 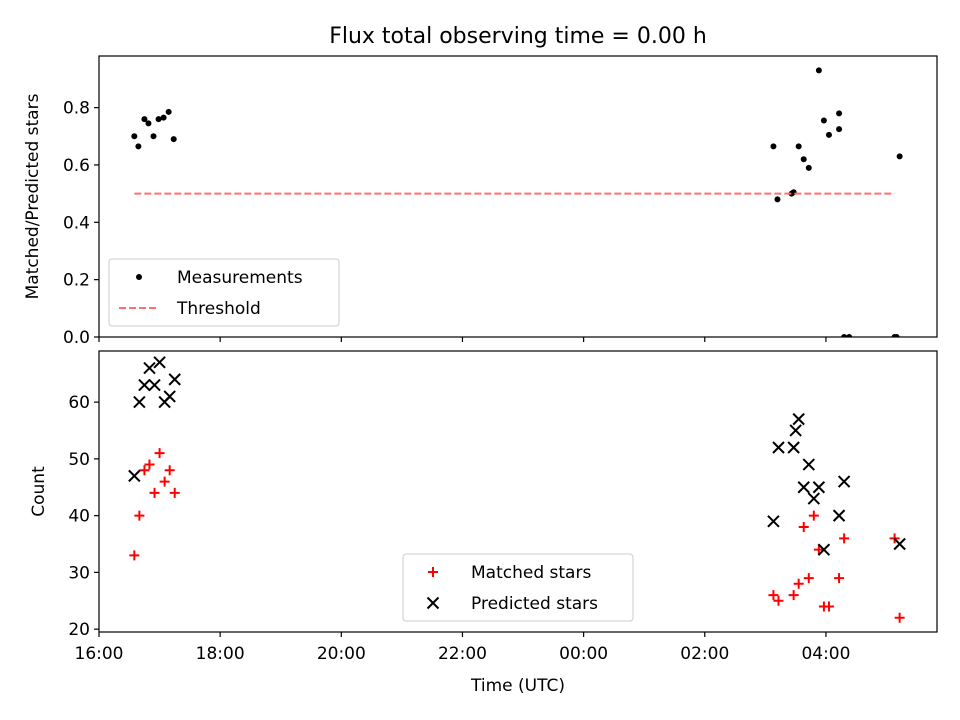 What do you see at coordinates (518, 36) in the screenshot?
I see `figure-title: Flux total observing time = 0.00 h` at bounding box center [518, 36].